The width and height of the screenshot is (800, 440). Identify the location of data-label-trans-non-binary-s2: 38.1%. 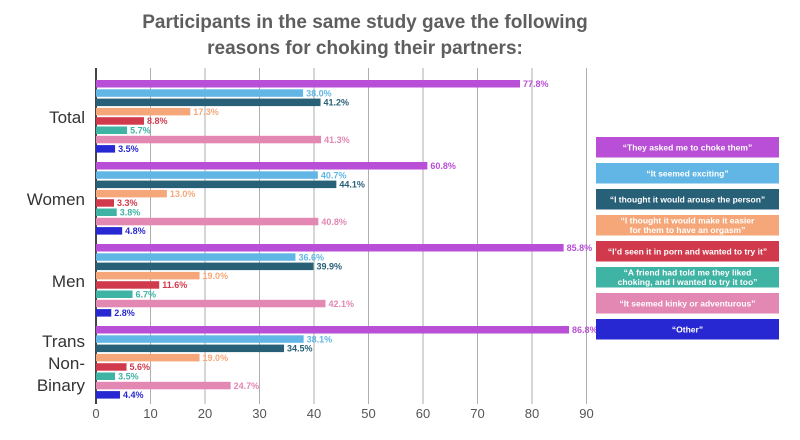
(320, 339).